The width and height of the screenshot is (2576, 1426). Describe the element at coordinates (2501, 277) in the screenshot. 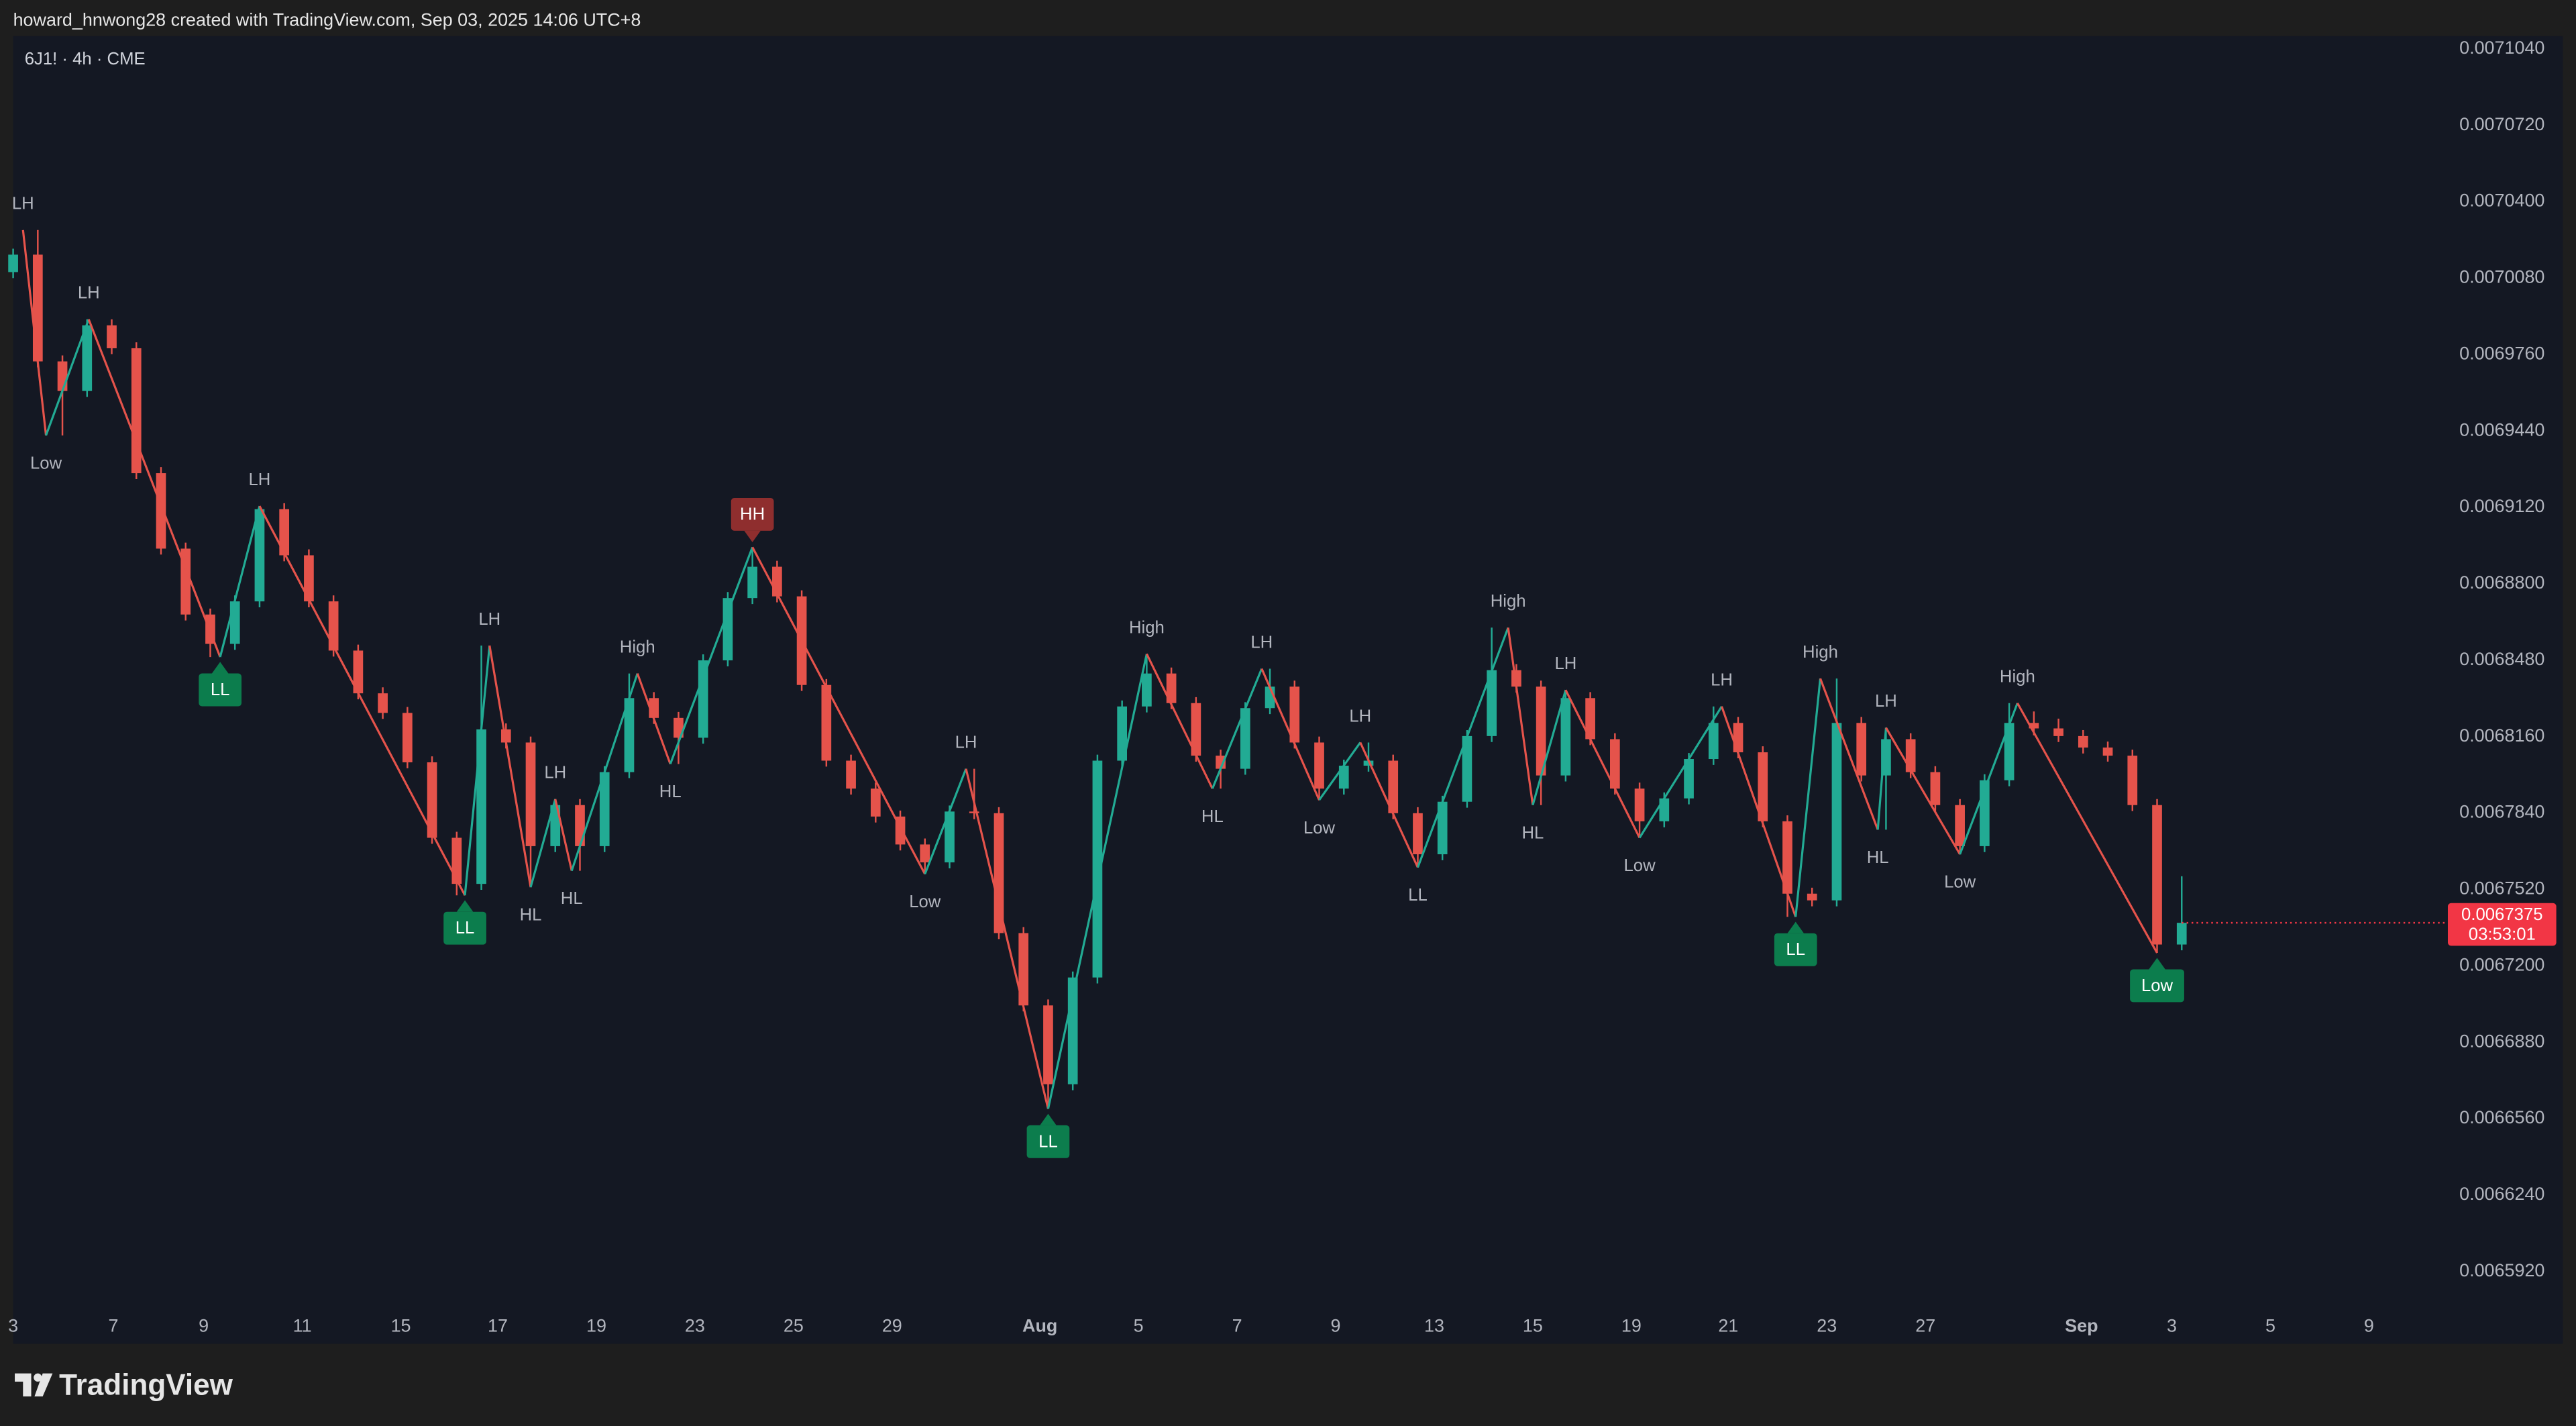

I see `y-tick-label: 0.0070080` at that location.